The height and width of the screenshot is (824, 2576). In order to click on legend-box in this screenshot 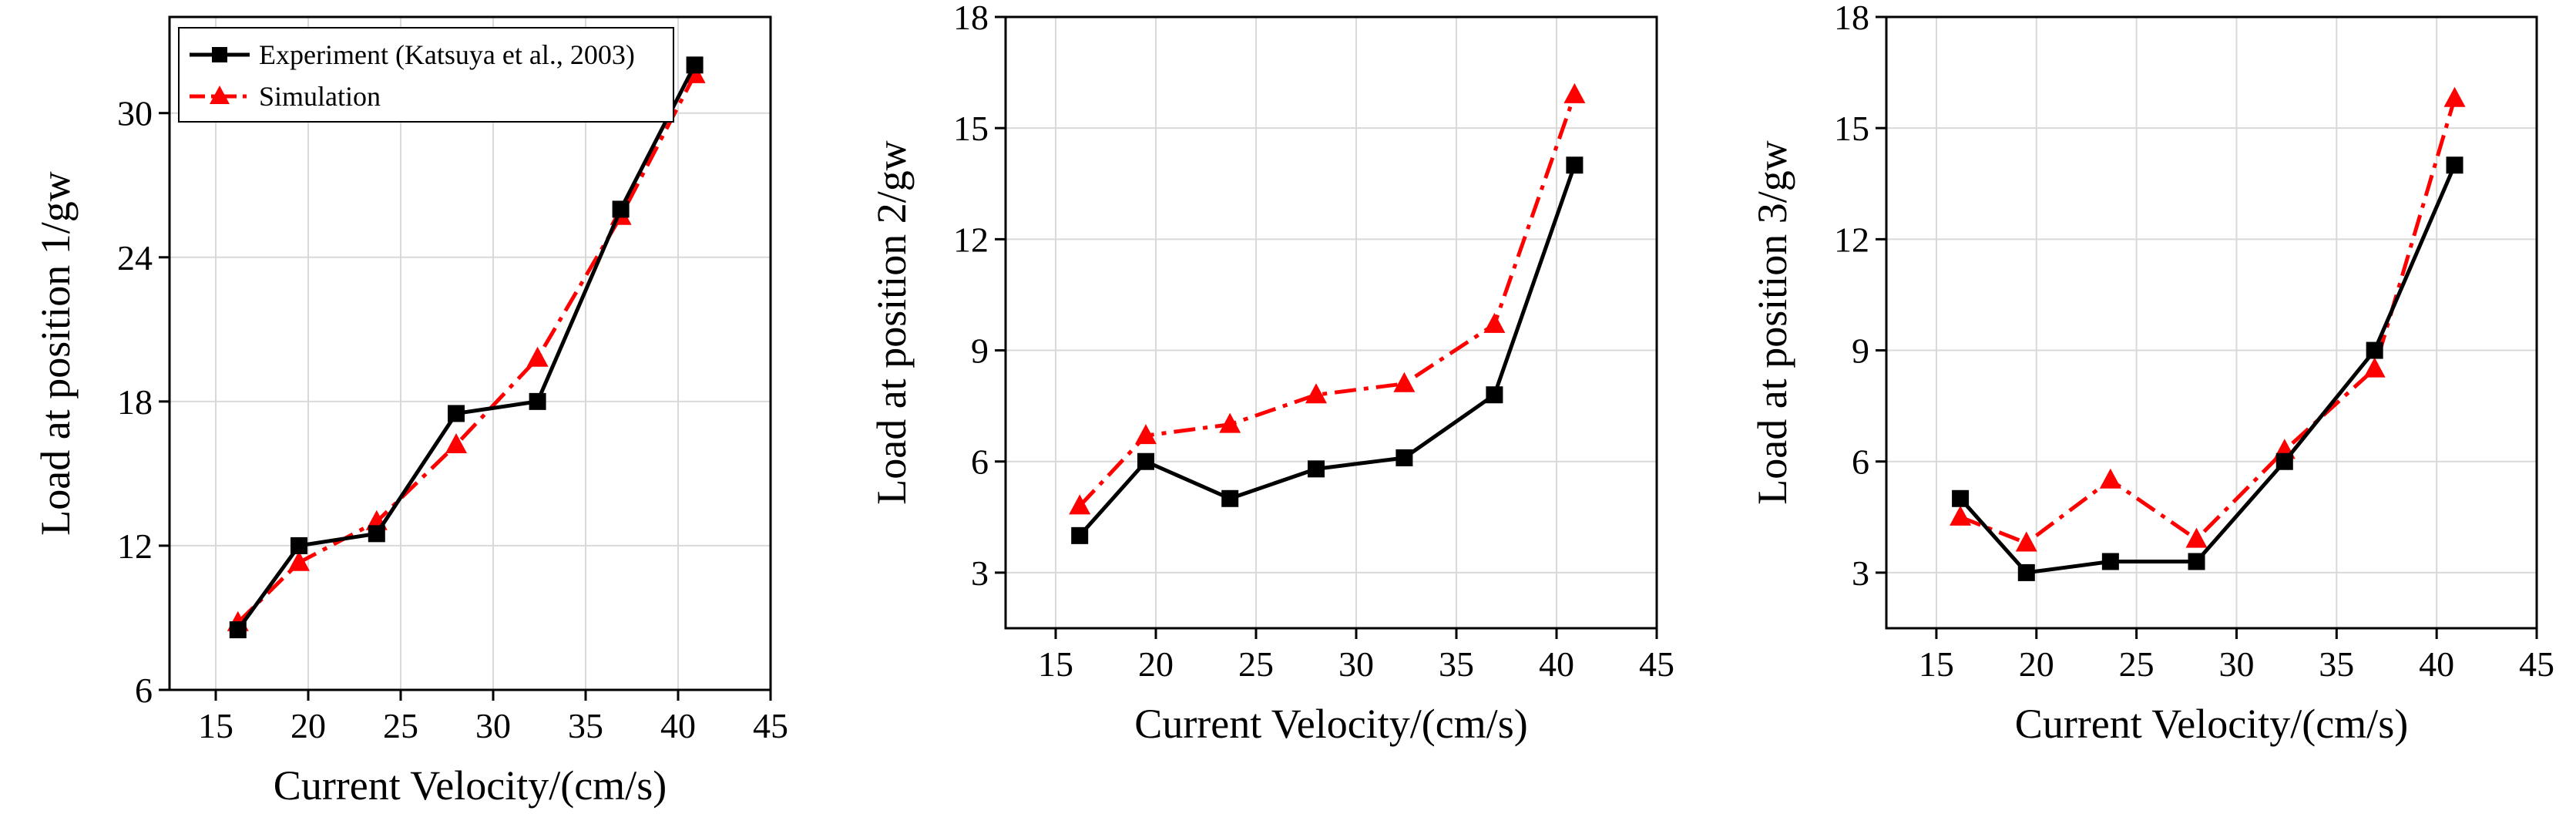, I will do `click(426, 75)`.